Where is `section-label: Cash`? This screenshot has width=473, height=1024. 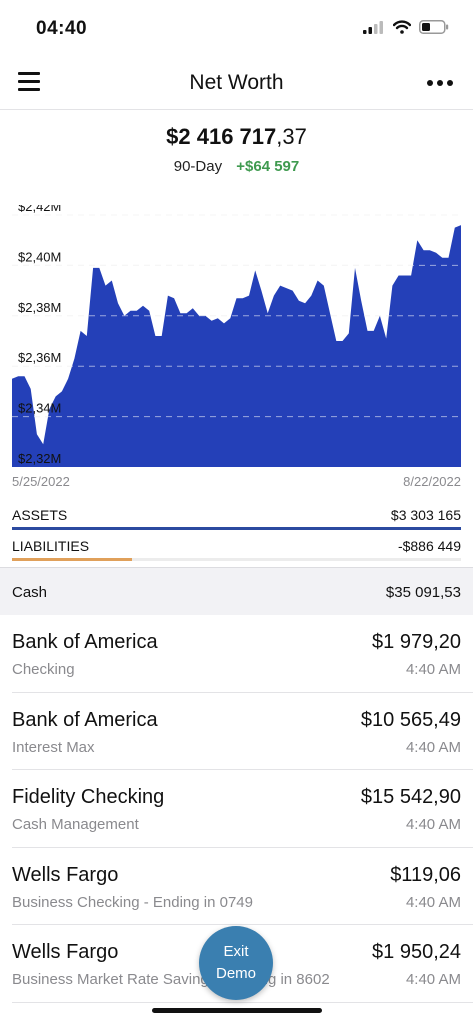
section-label: Cash is located at coordinates (30, 592).